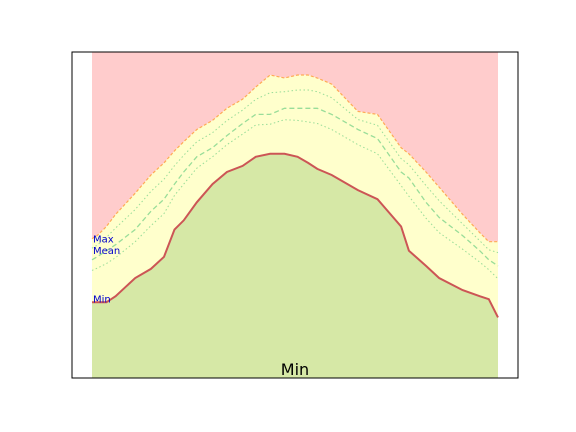 The height and width of the screenshot is (432, 576). Describe the element at coordinates (103, 240) in the screenshot. I see `series-label-max: Max` at that location.